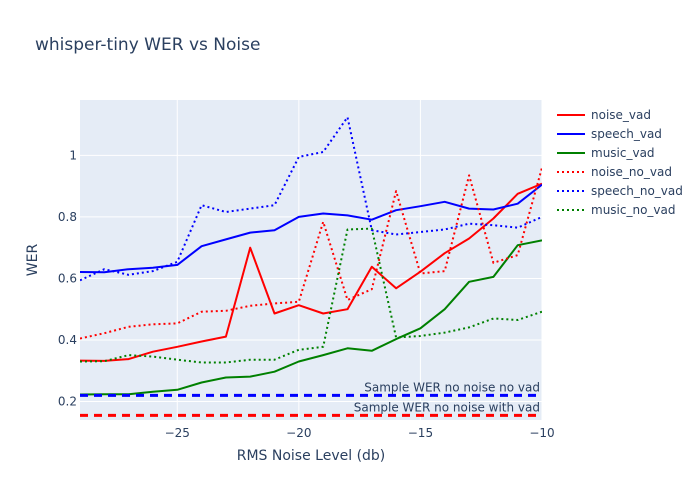 This screenshot has width=700, height=500. I want to click on x-tick-label: −15, so click(420, 433).